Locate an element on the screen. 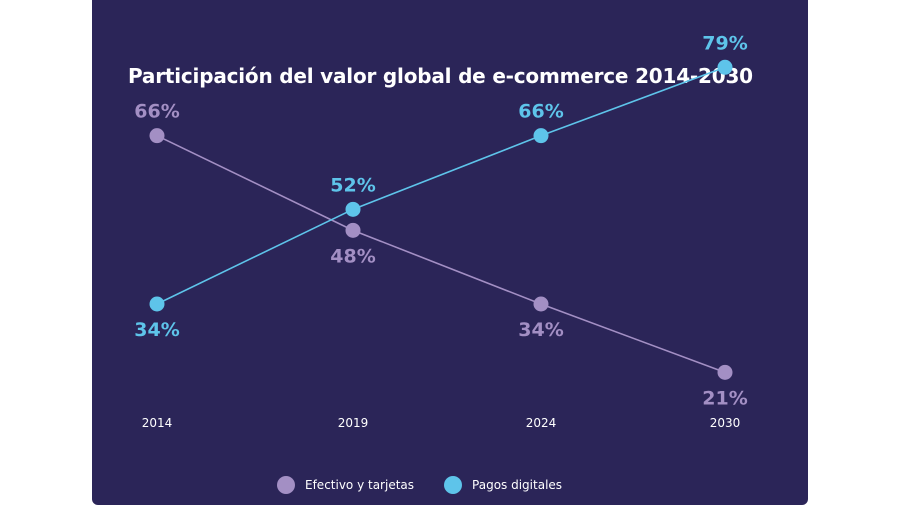 The image size is (900, 505). data-point-pagos-digitales-2030 is located at coordinates (725, 67).